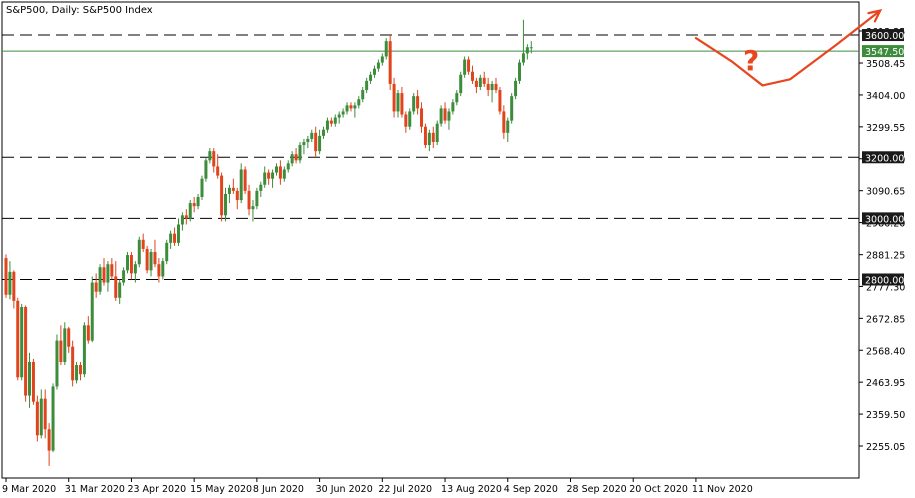  I want to click on chart-title-group: S&P500, Daily: S&P500 Index, so click(79, 10).